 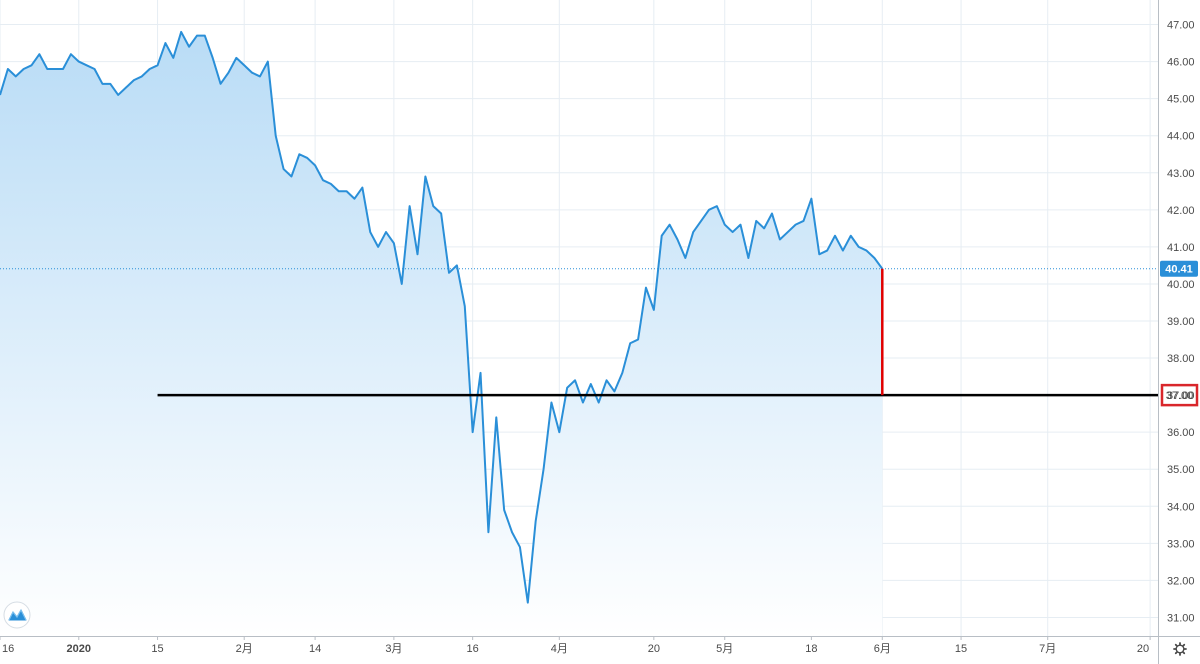 I want to click on y-tick-label: 44.00, so click(x=1181, y=137).